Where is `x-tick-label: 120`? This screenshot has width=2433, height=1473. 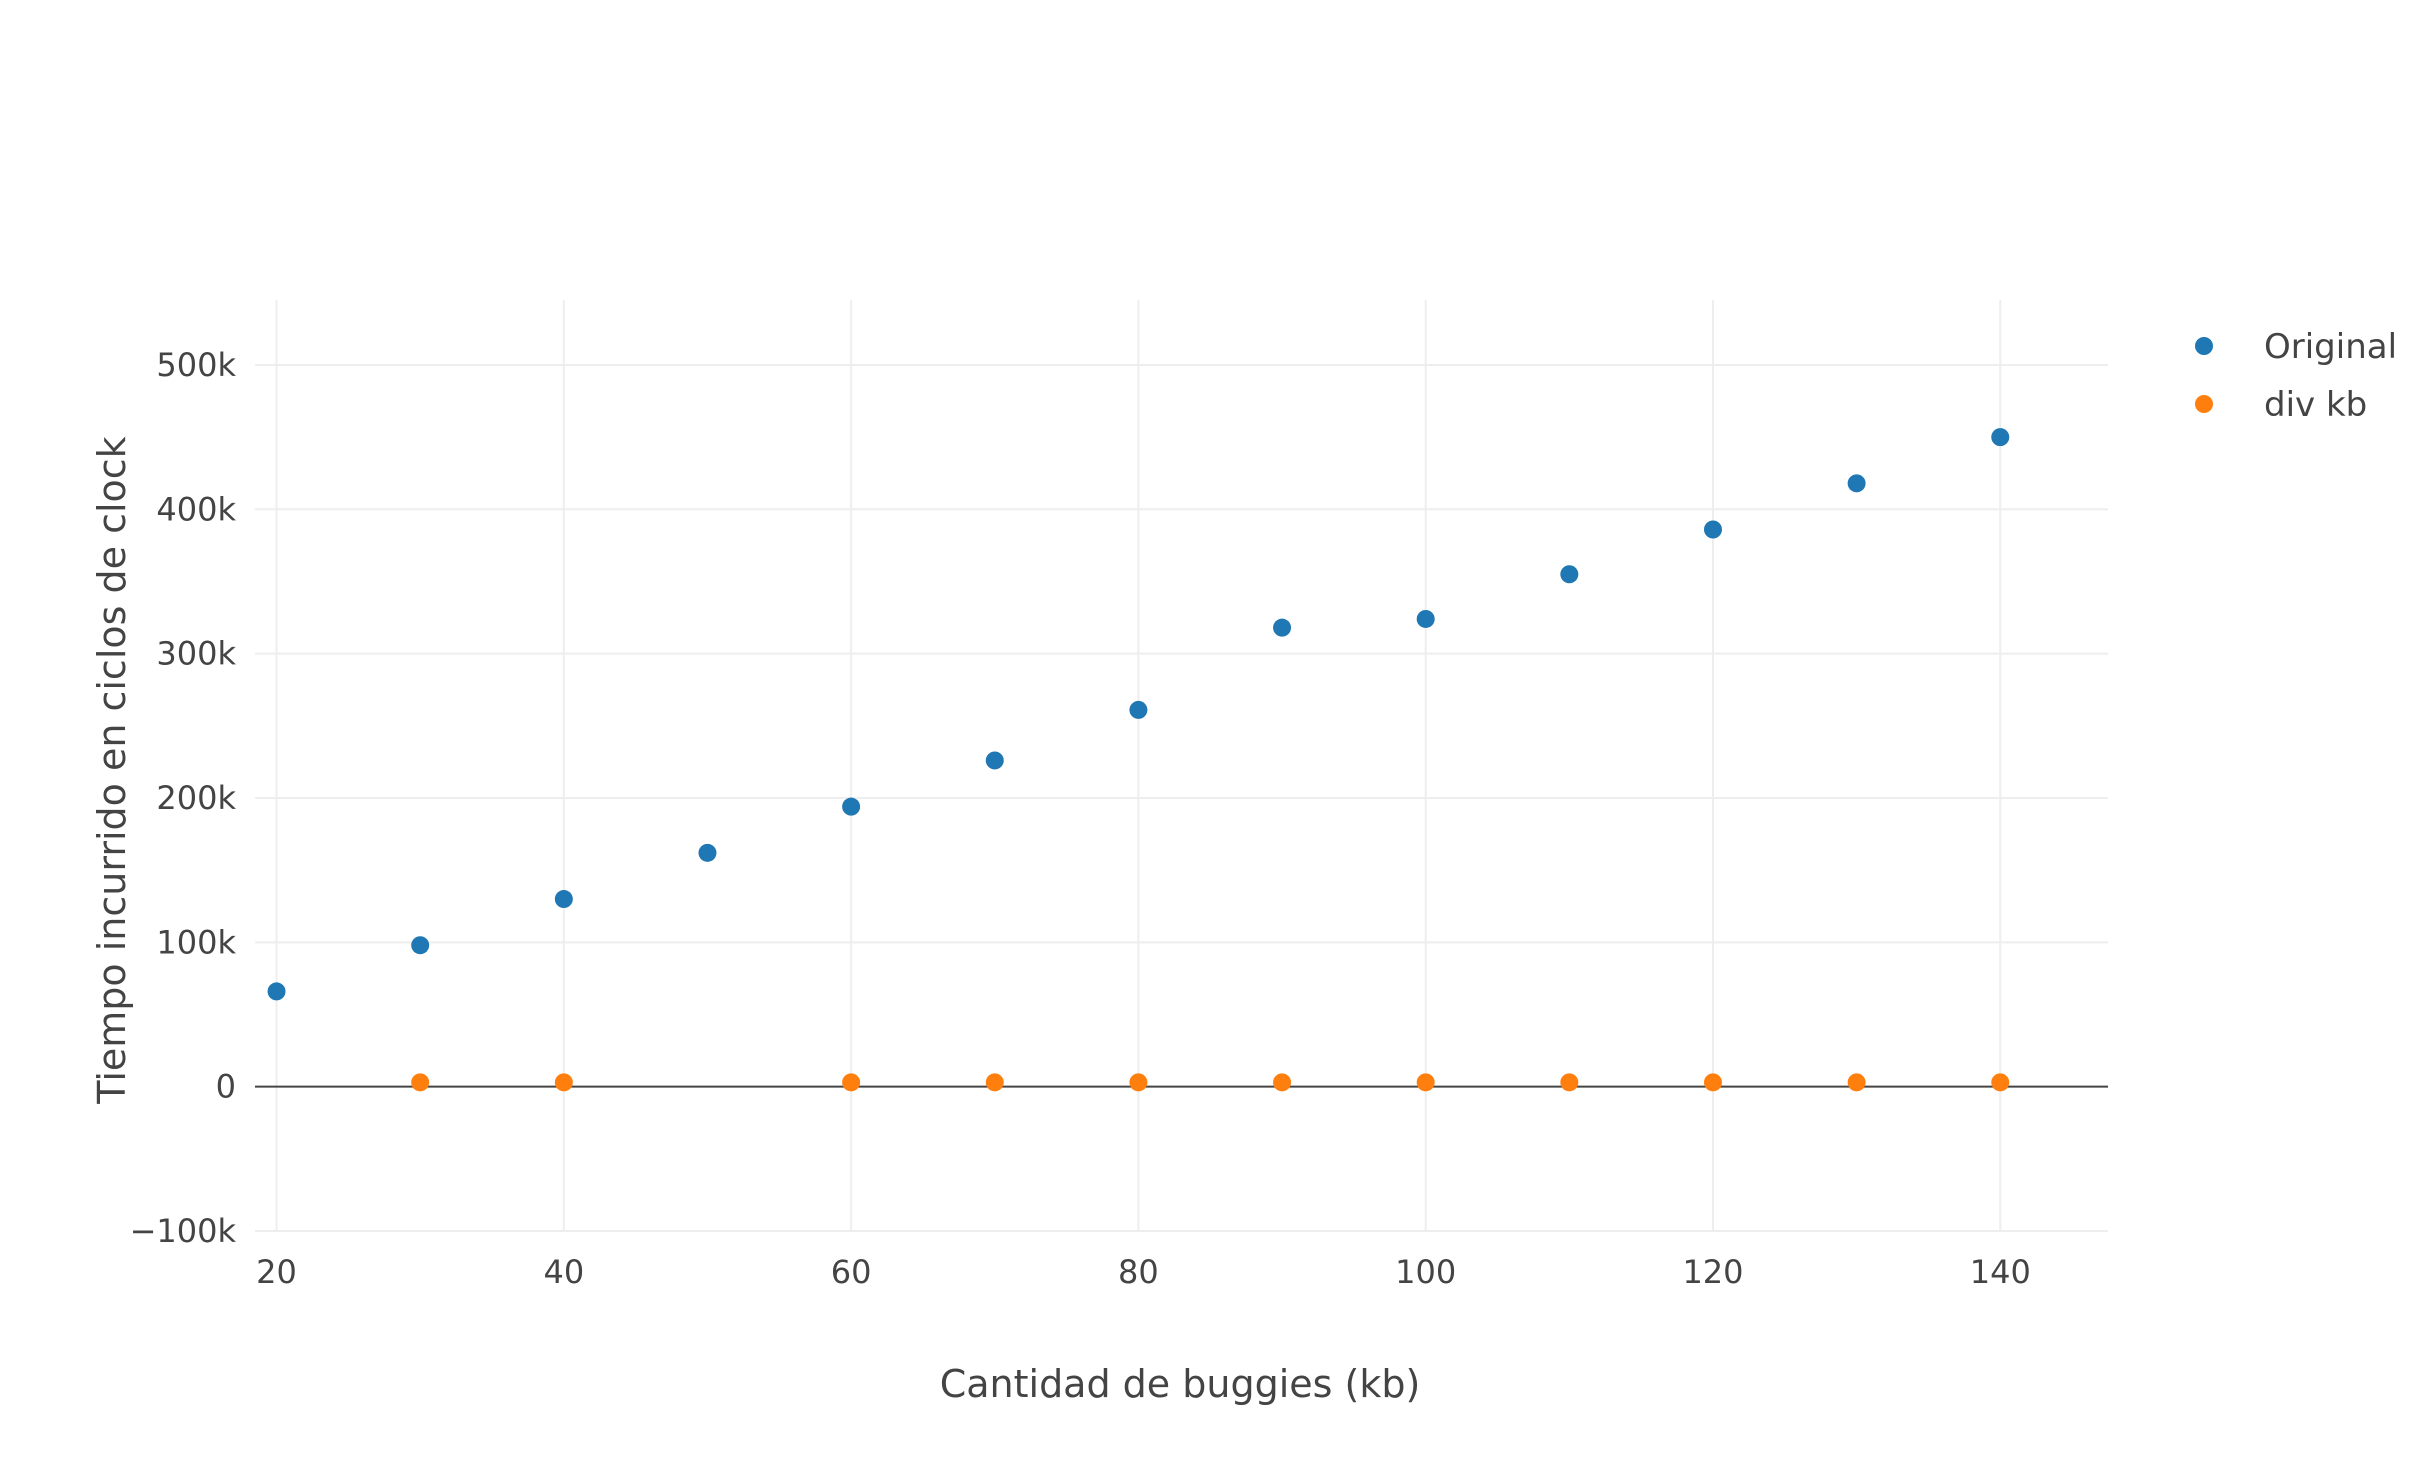 x-tick-label: 120 is located at coordinates (1712, 1272).